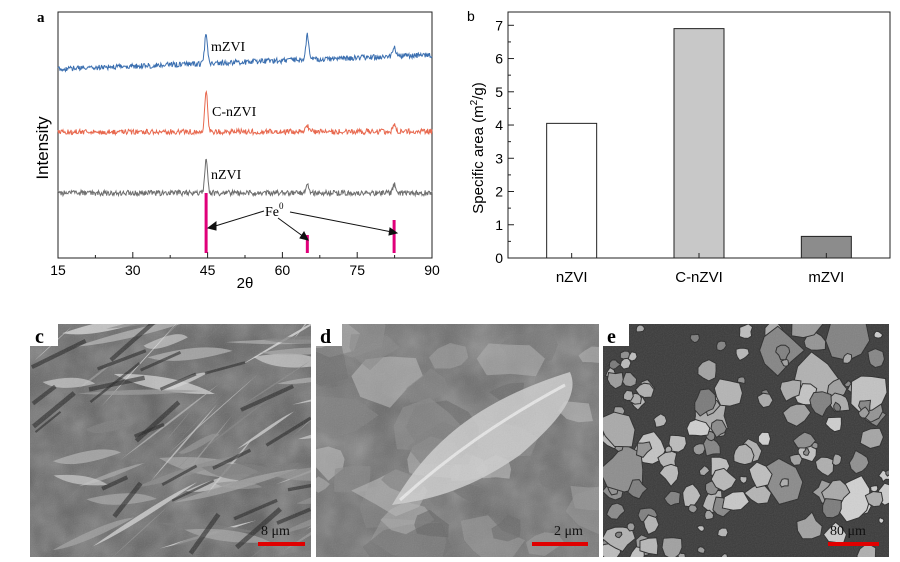 The image size is (900, 562). I want to click on sem-image-e, so click(746, 440).